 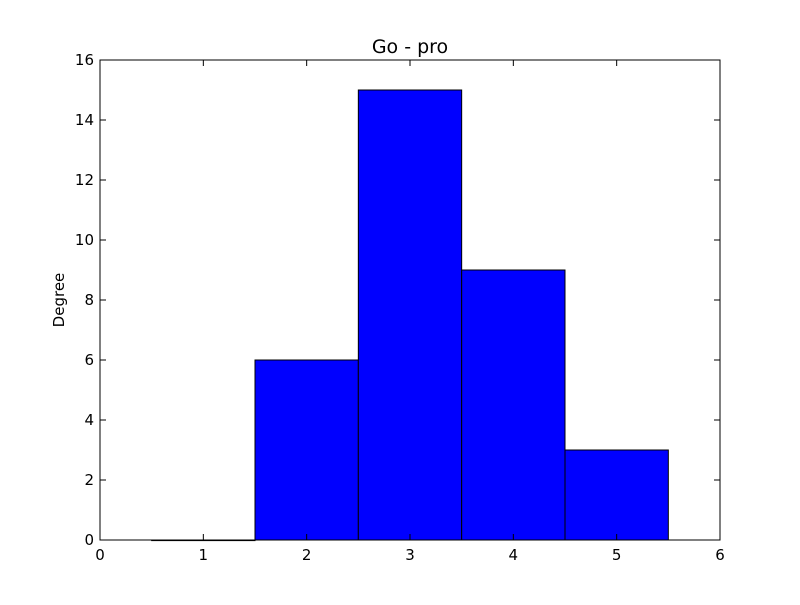 What do you see at coordinates (89, 300) in the screenshot?
I see `y-tick-label: 8` at bounding box center [89, 300].